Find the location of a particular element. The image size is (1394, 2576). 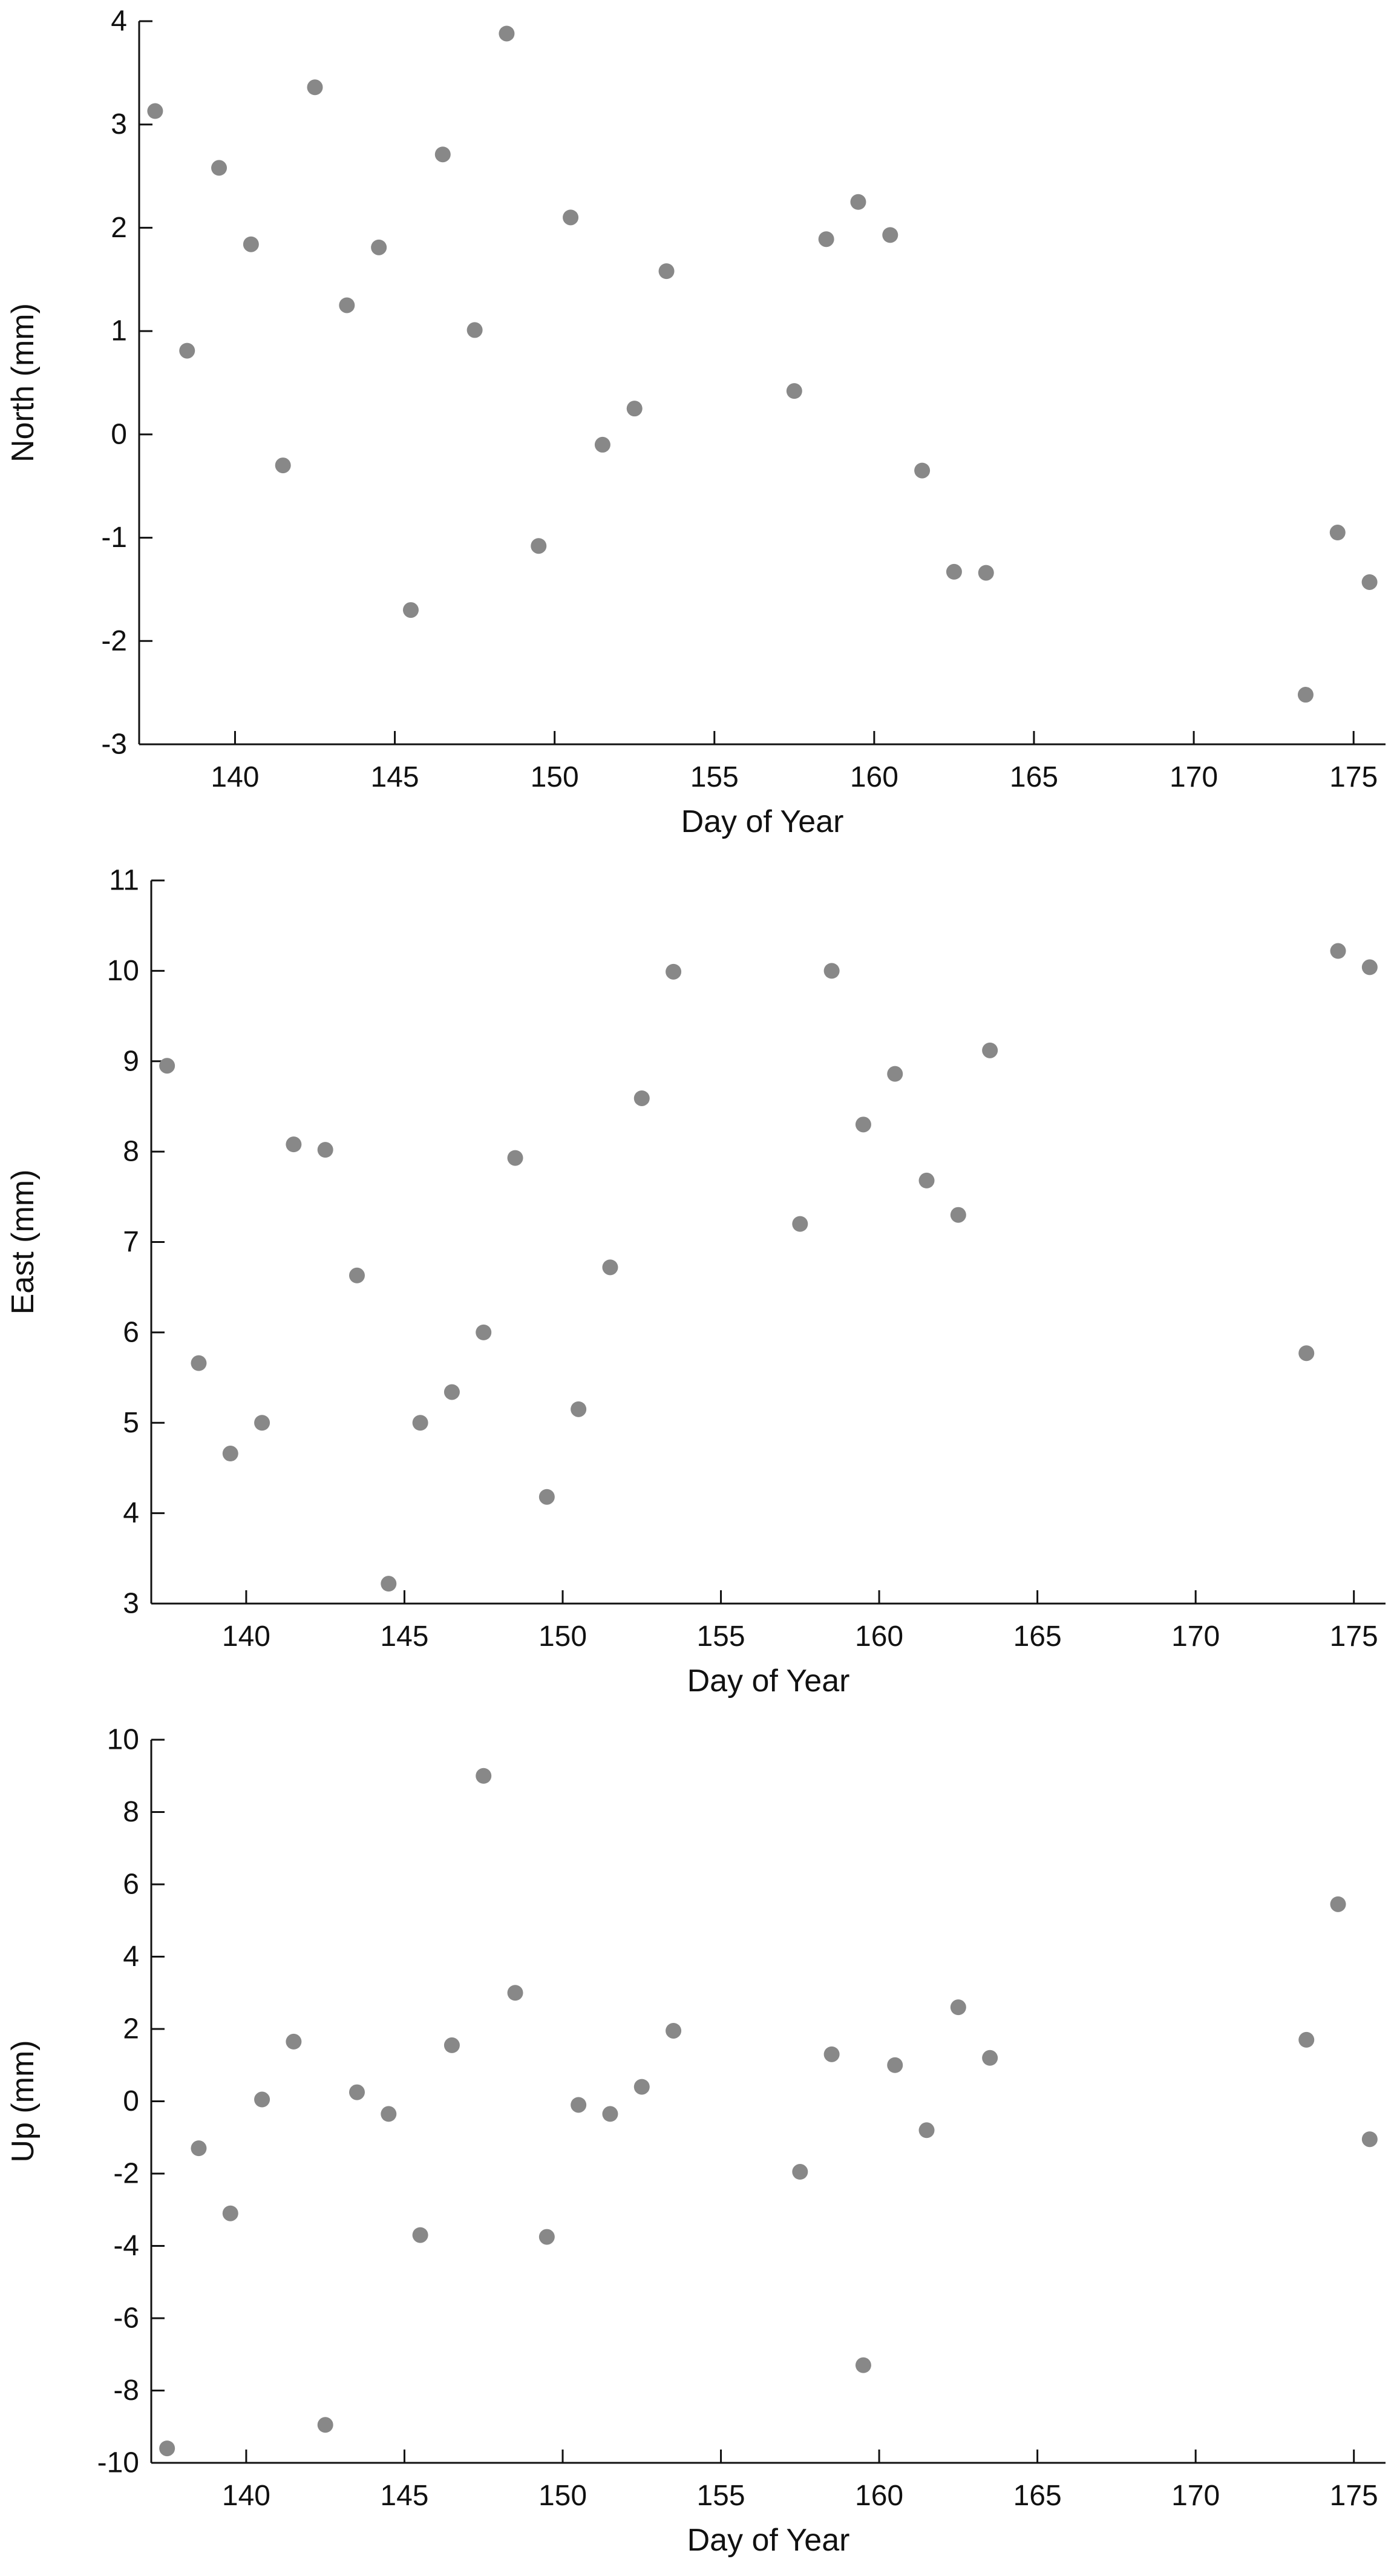

east-y-tick-label: 10 is located at coordinates (123, 971).